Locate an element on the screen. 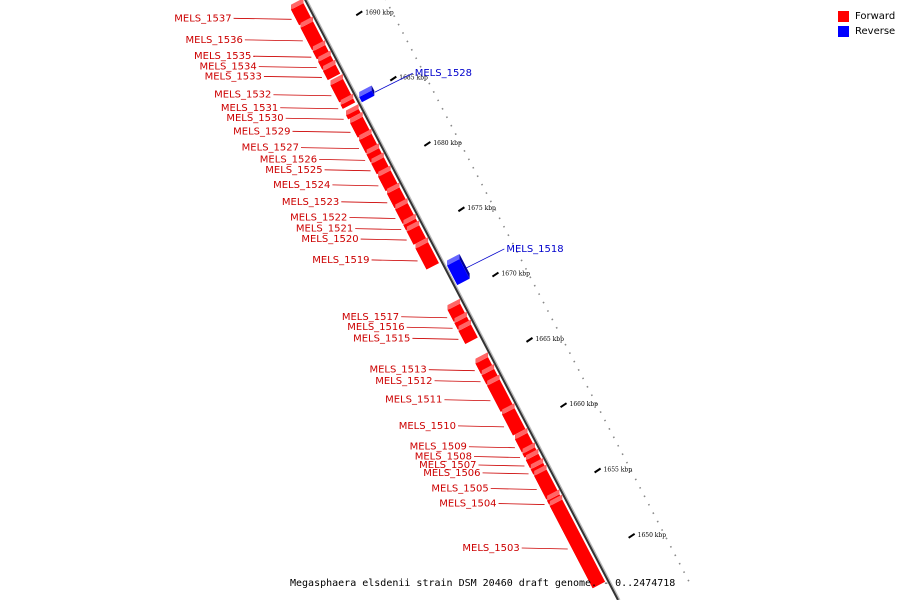  gene-label: MELS_1528 is located at coordinates (443, 73).